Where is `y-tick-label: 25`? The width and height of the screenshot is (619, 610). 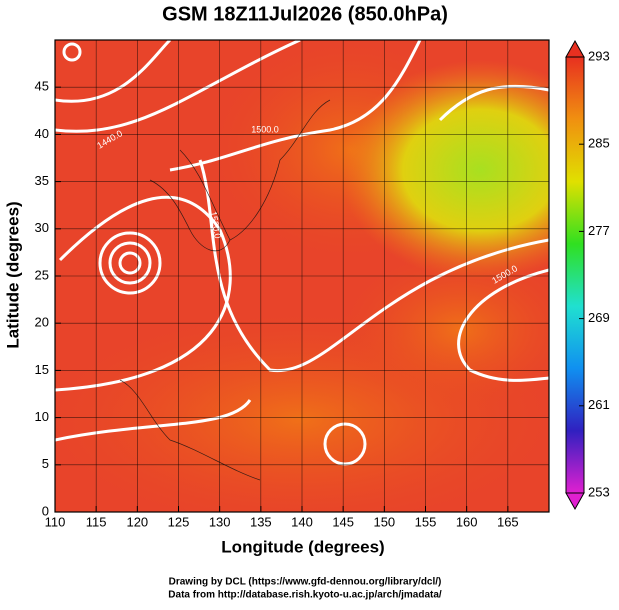 y-tick-label: 25 is located at coordinates (42, 274).